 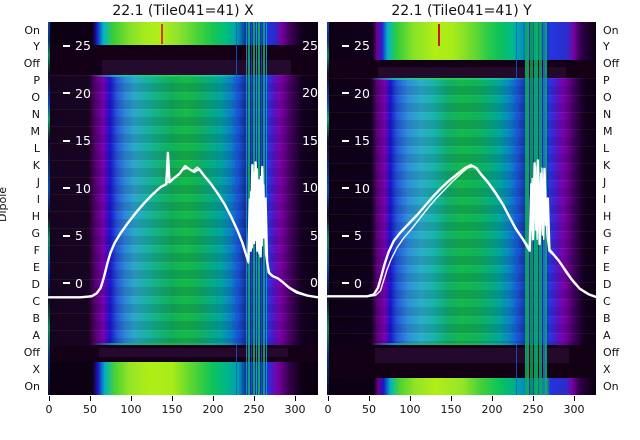 I want to click on row-label-left: B, so click(x=36, y=318).